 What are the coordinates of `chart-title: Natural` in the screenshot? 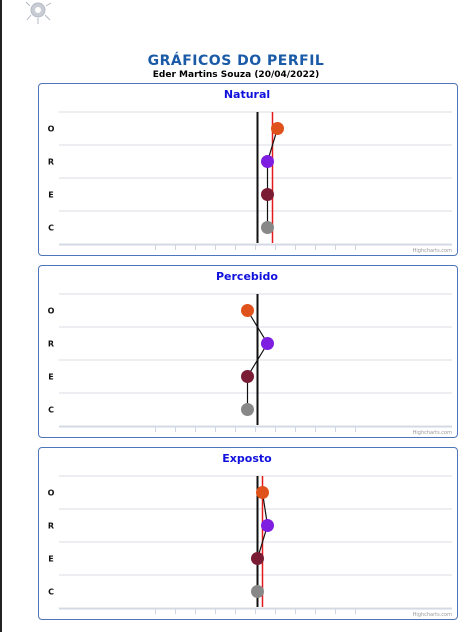 It's located at (247, 94).